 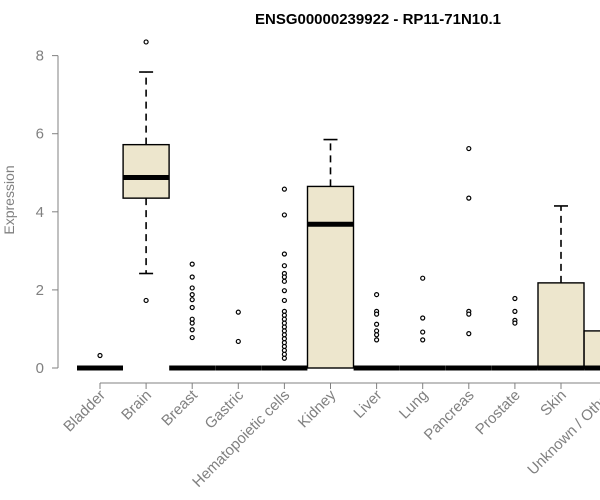 I want to click on box-lung, so click(x=422, y=323).